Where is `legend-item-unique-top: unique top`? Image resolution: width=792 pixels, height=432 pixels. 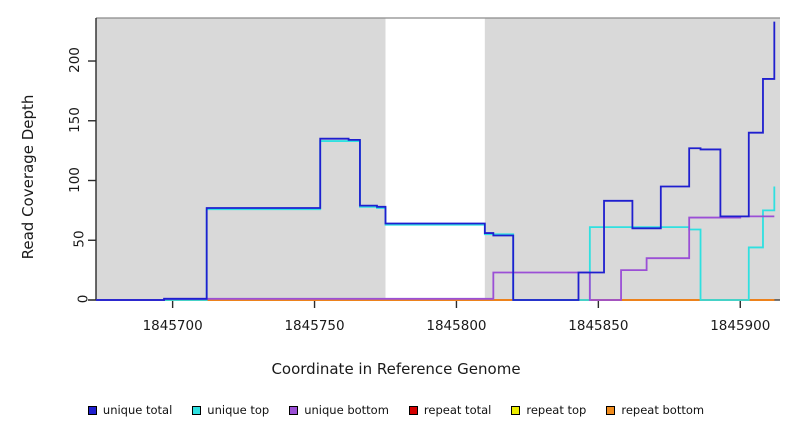
legend-item-unique-top: unique top is located at coordinates (230, 410).